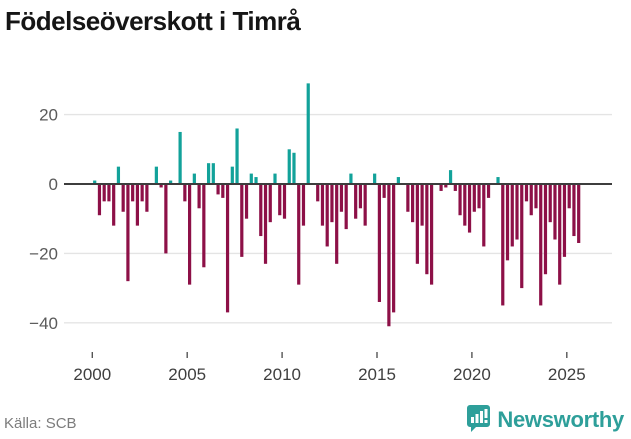 Image resolution: width=631 pixels, height=439 pixels. Describe the element at coordinates (53, 184) in the screenshot. I see `y-axis-tick-label: 0` at that location.